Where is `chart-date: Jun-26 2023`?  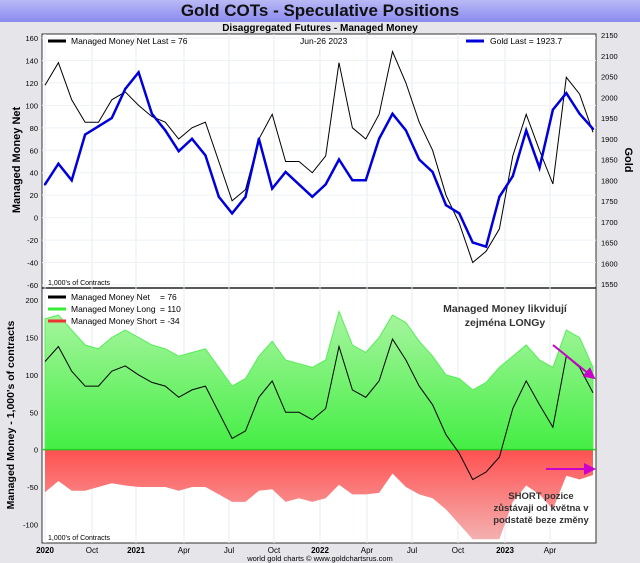
chart-date: Jun-26 2023 is located at coordinates (324, 41).